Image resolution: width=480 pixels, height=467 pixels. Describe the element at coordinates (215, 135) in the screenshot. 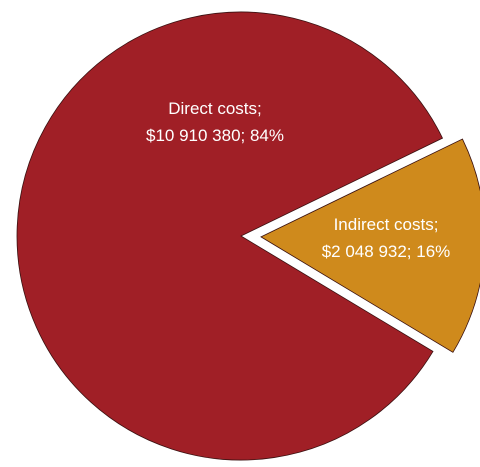

I see `data-label-direct-costs-value: $10 910 380; 84%` at that location.